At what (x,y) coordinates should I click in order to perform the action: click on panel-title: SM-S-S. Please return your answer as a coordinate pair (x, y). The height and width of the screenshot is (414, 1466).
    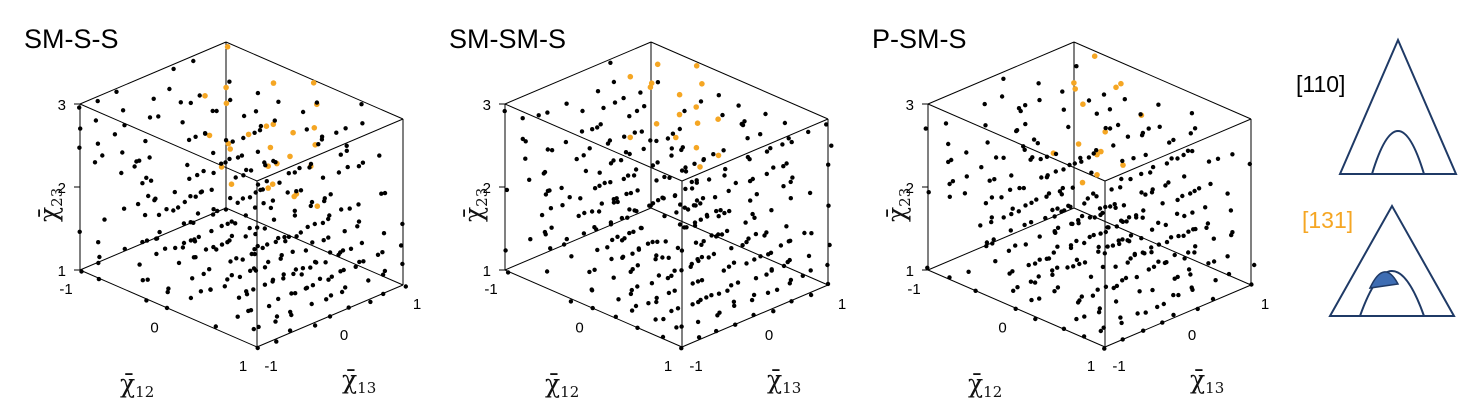
    Looking at the image, I should click on (71, 39).